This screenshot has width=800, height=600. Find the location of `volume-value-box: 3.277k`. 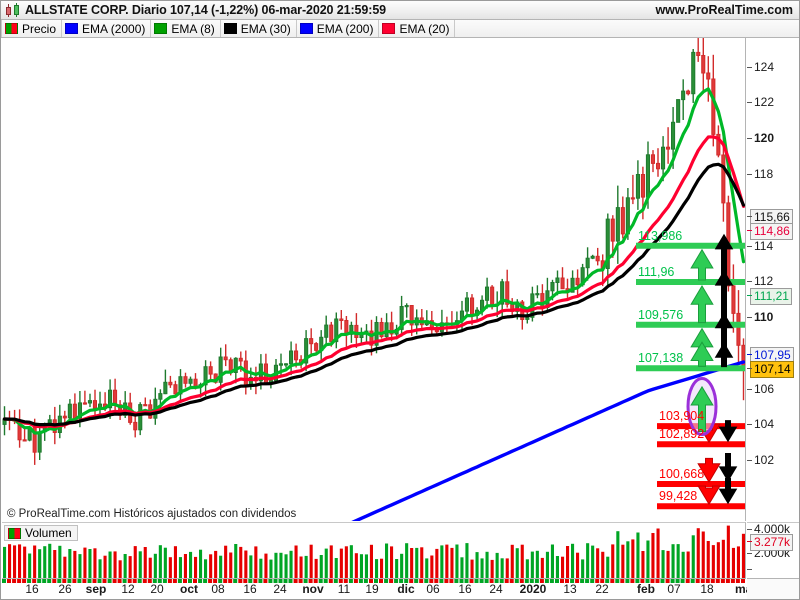

volume-value-box: 3.277k is located at coordinates (772, 542).